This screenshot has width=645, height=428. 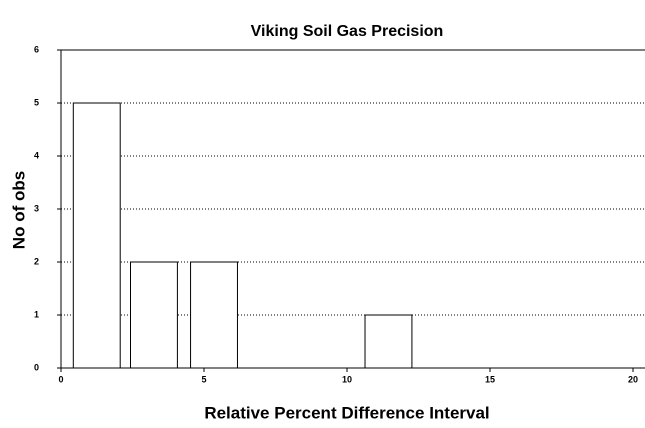 What do you see at coordinates (60, 379) in the screenshot?
I see `x-tick-label: 0` at bounding box center [60, 379].